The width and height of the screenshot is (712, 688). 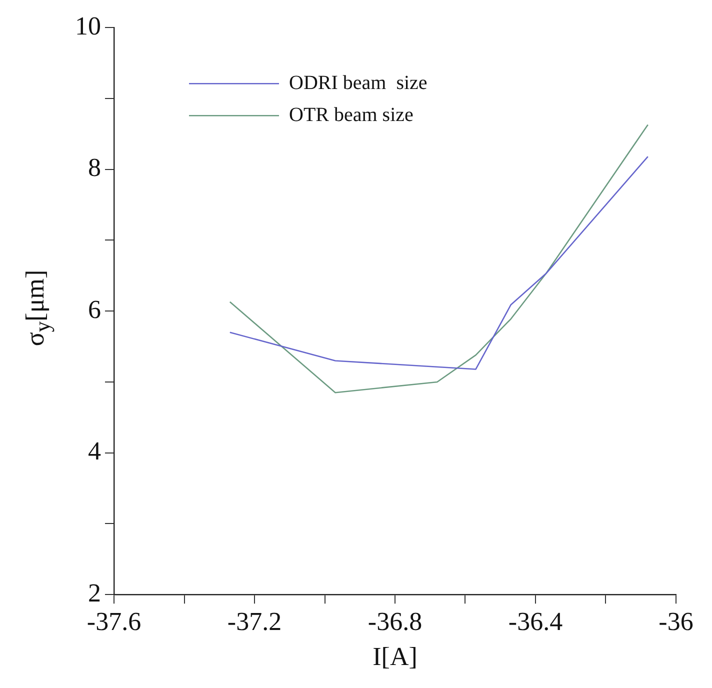 I want to click on y-tick-label: 4, so click(x=94, y=451).